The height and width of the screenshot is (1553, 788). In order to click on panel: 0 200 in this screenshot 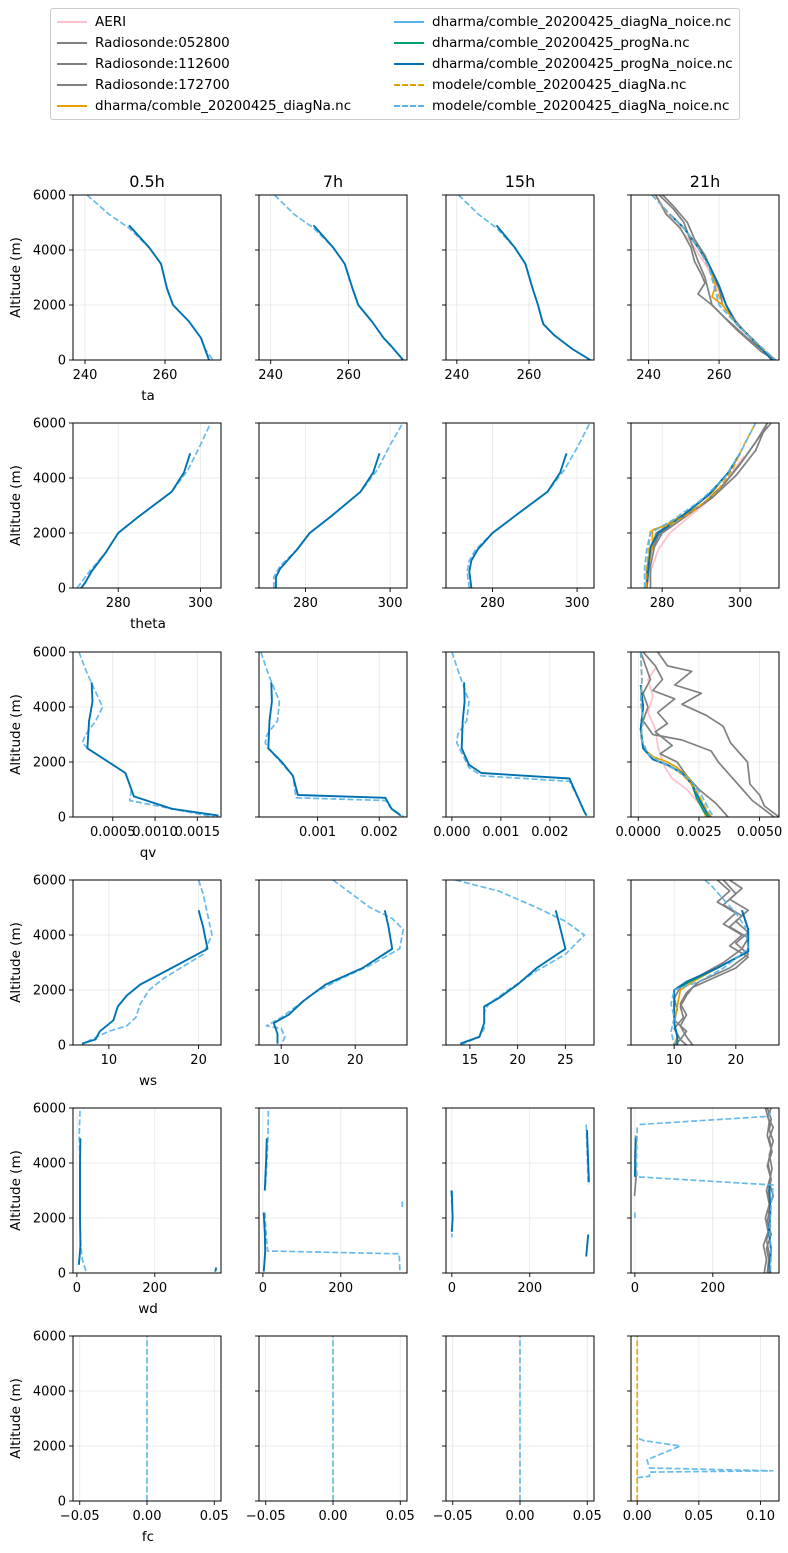, I will do `click(331, 1201)`.